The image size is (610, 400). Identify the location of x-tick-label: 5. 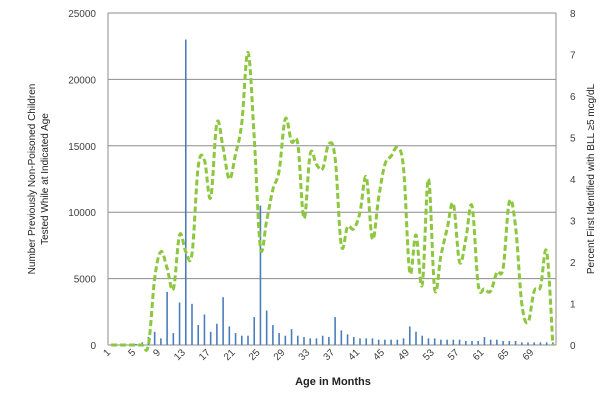
(132, 353).